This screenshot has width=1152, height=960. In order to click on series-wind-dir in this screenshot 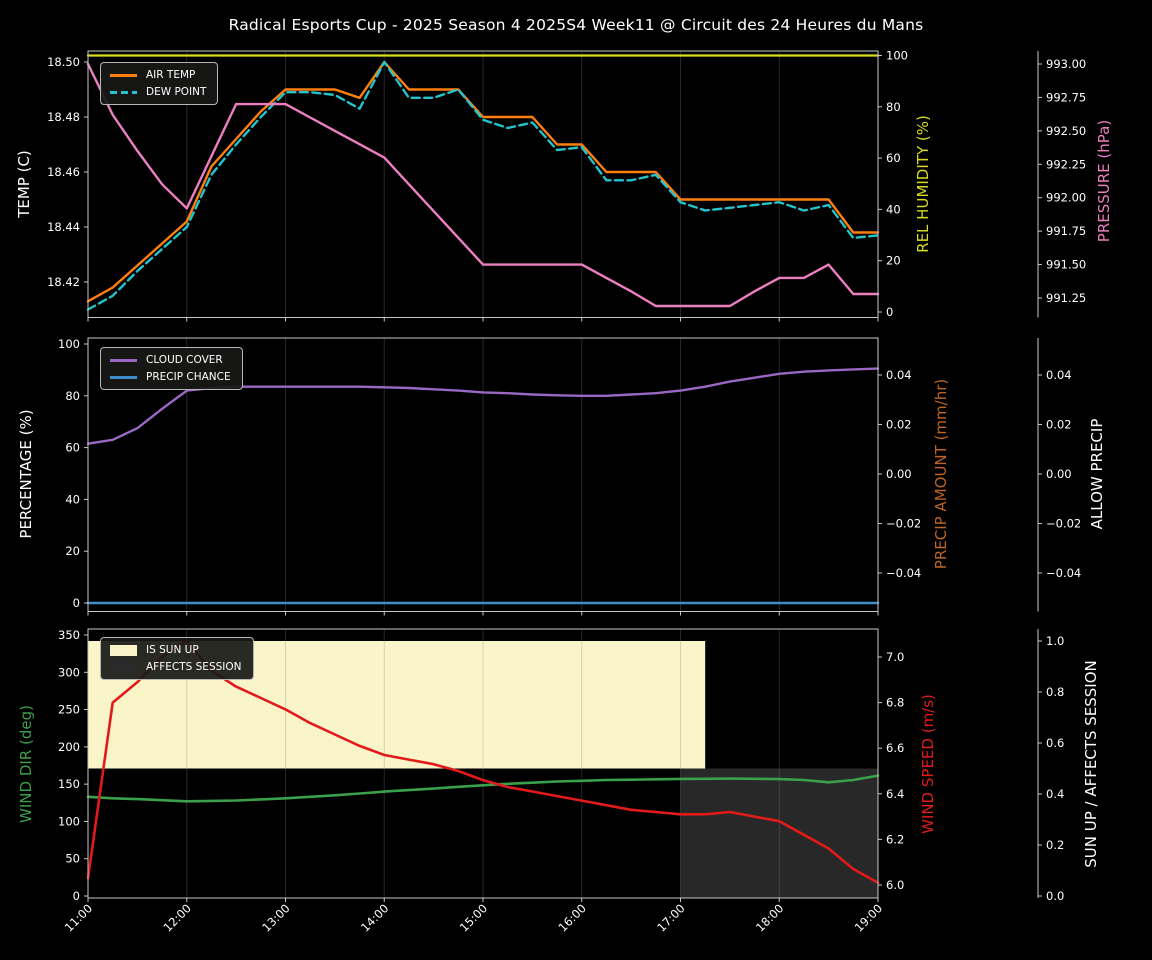, I will do `click(483, 788)`.